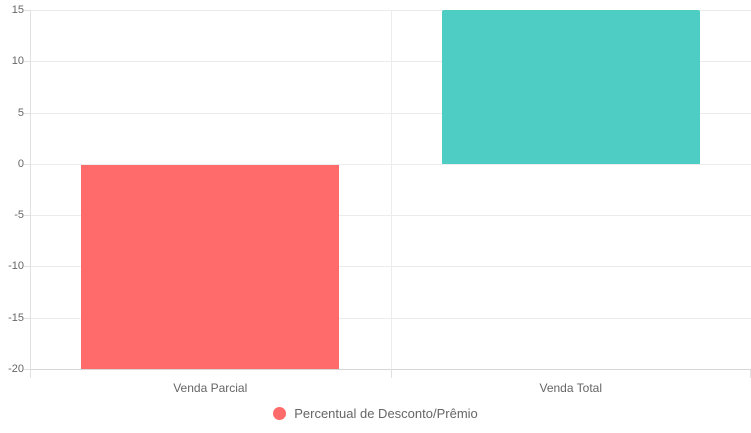 Image resolution: width=751 pixels, height=433 pixels. I want to click on y-axis-tick-label: -20, so click(16, 369).